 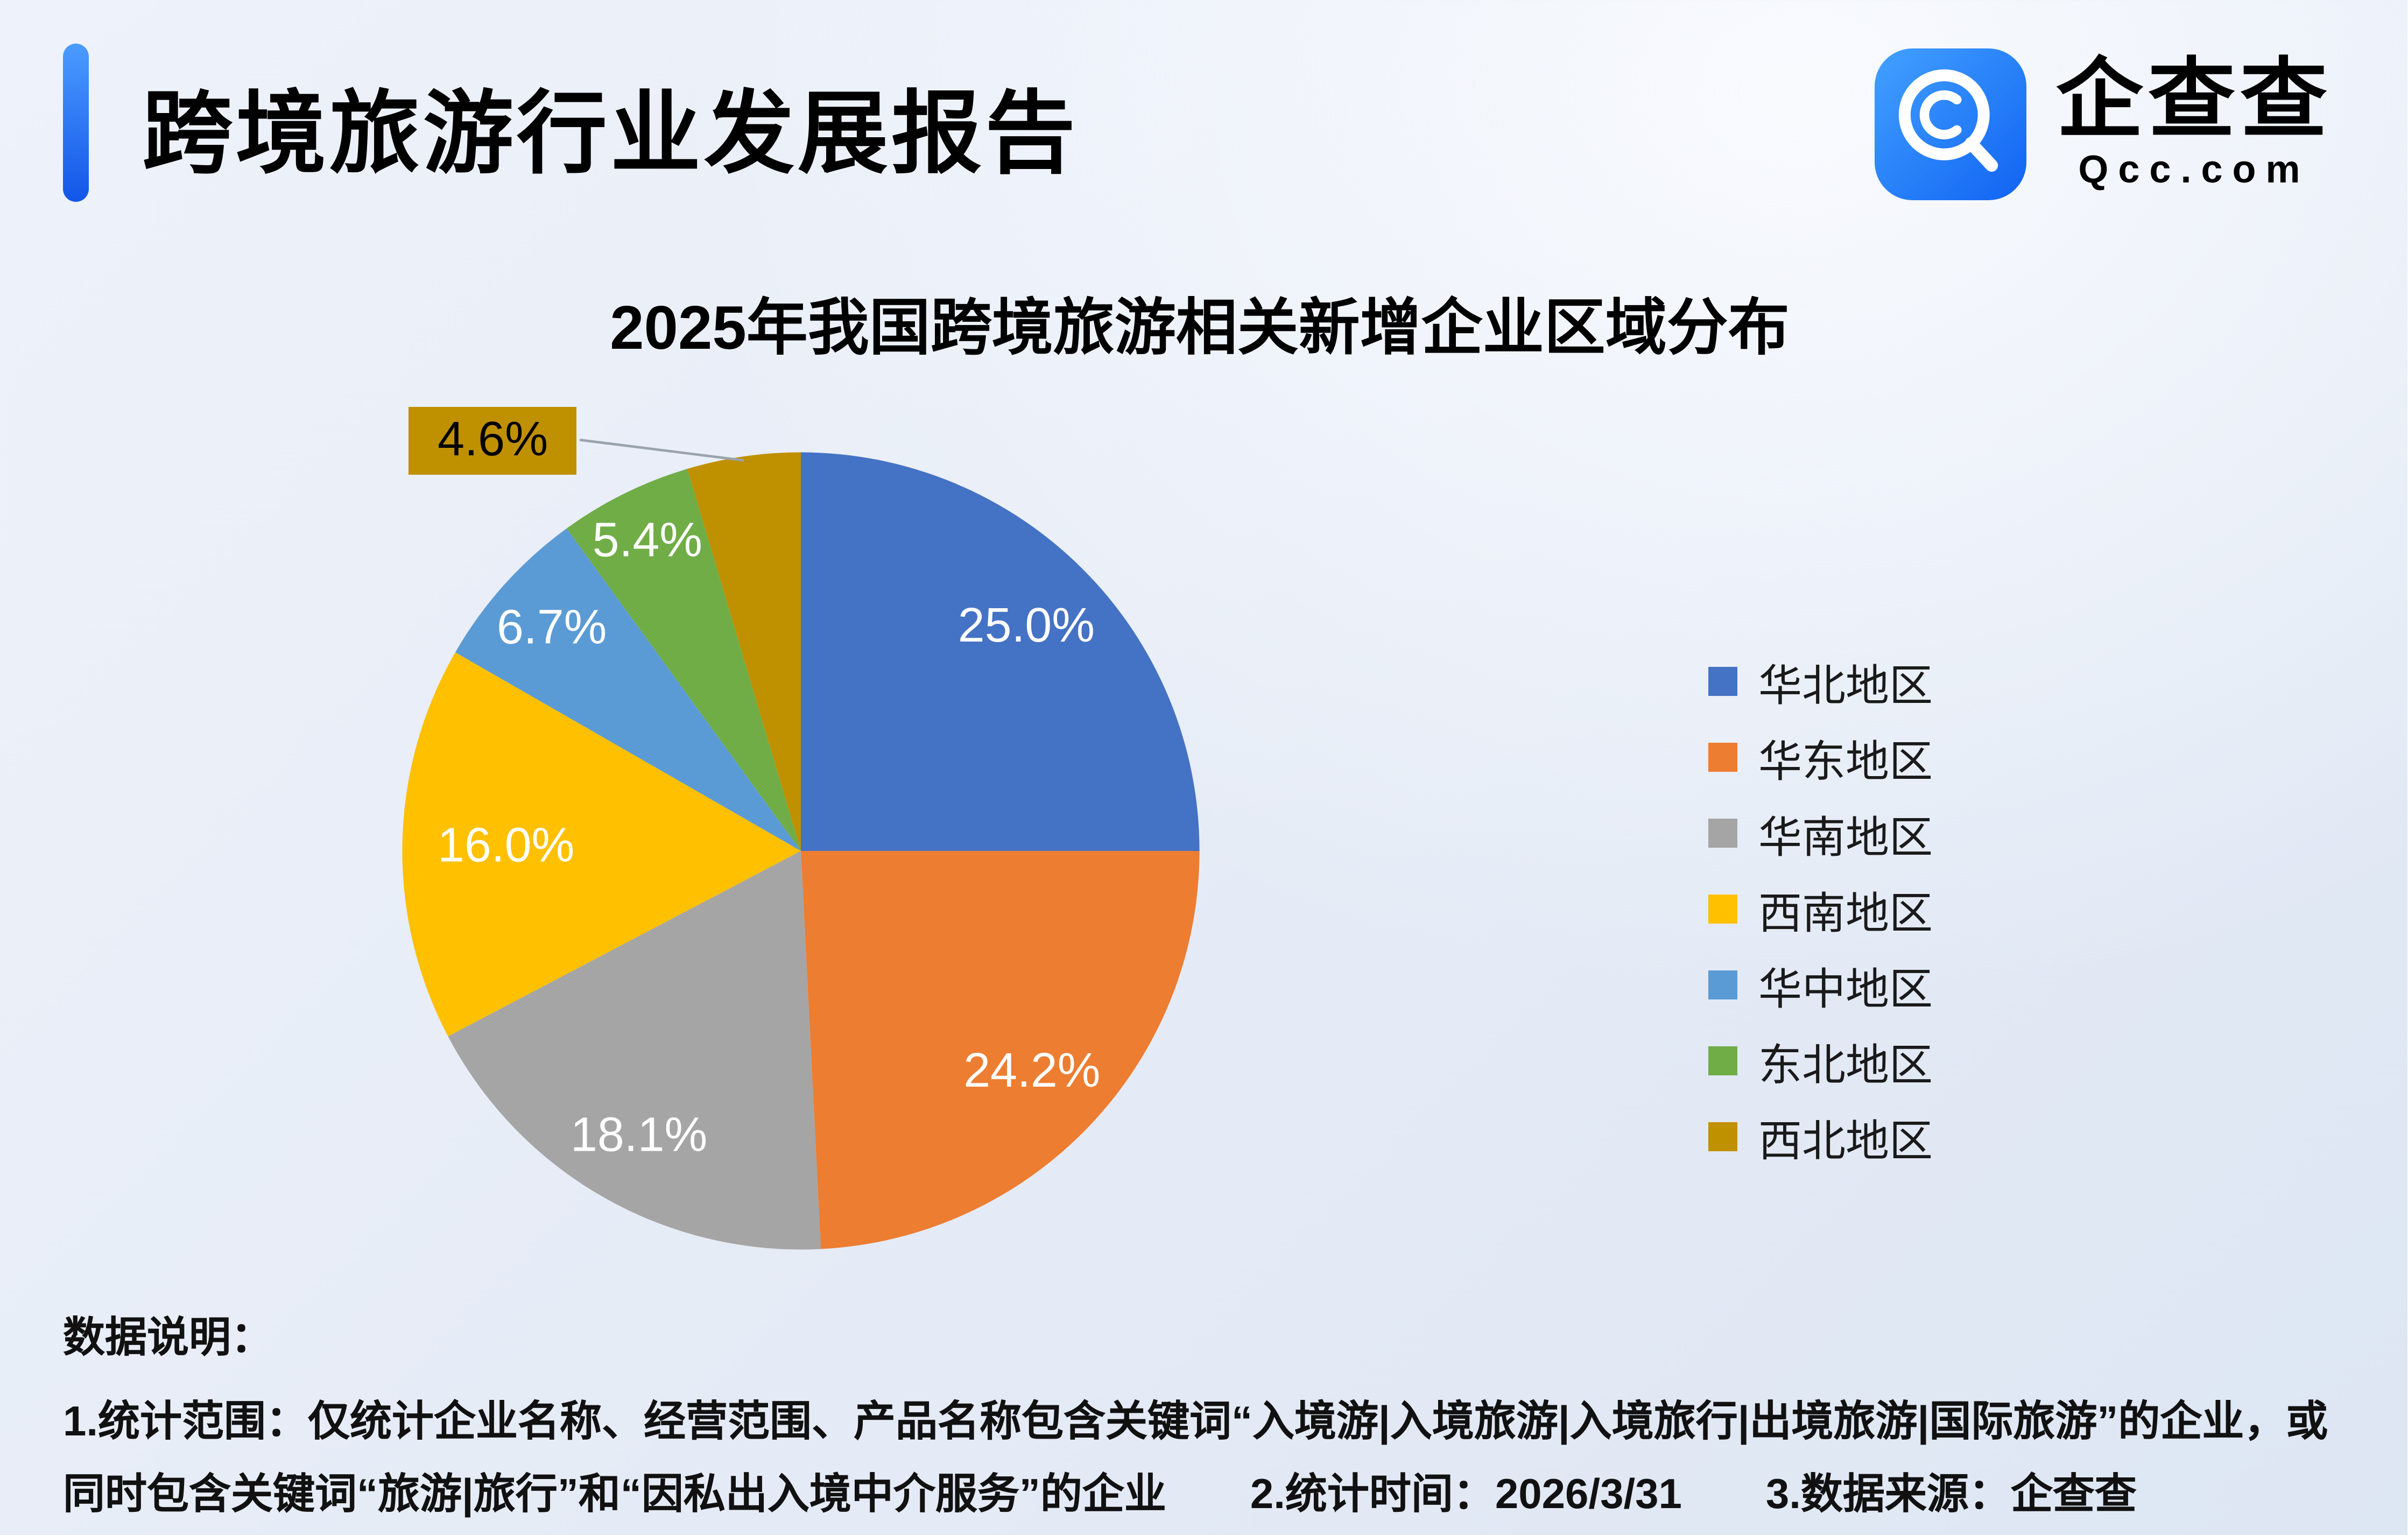 What do you see at coordinates (1846, 914) in the screenshot?
I see `legend-label: 西南地区` at bounding box center [1846, 914].